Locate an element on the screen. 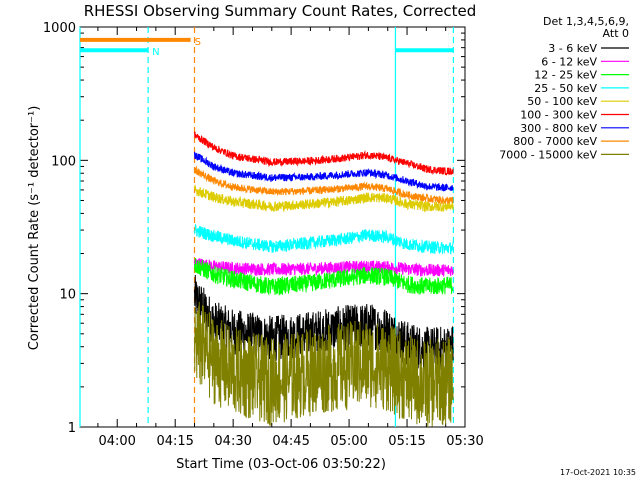 The image size is (640, 480). x-tick-label: 04:45 is located at coordinates (290, 441).